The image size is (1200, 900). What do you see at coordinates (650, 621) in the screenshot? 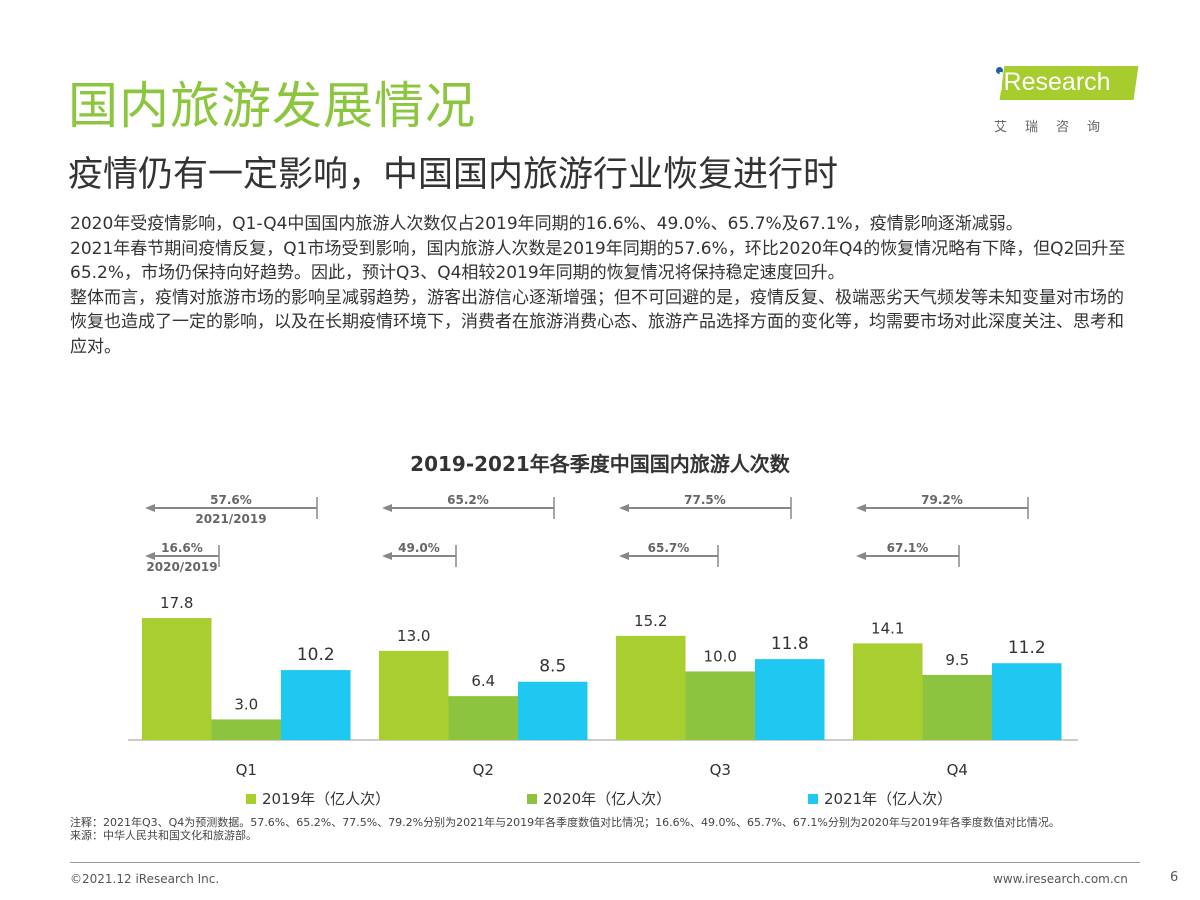
I see `data-label: 15.2` at bounding box center [650, 621].